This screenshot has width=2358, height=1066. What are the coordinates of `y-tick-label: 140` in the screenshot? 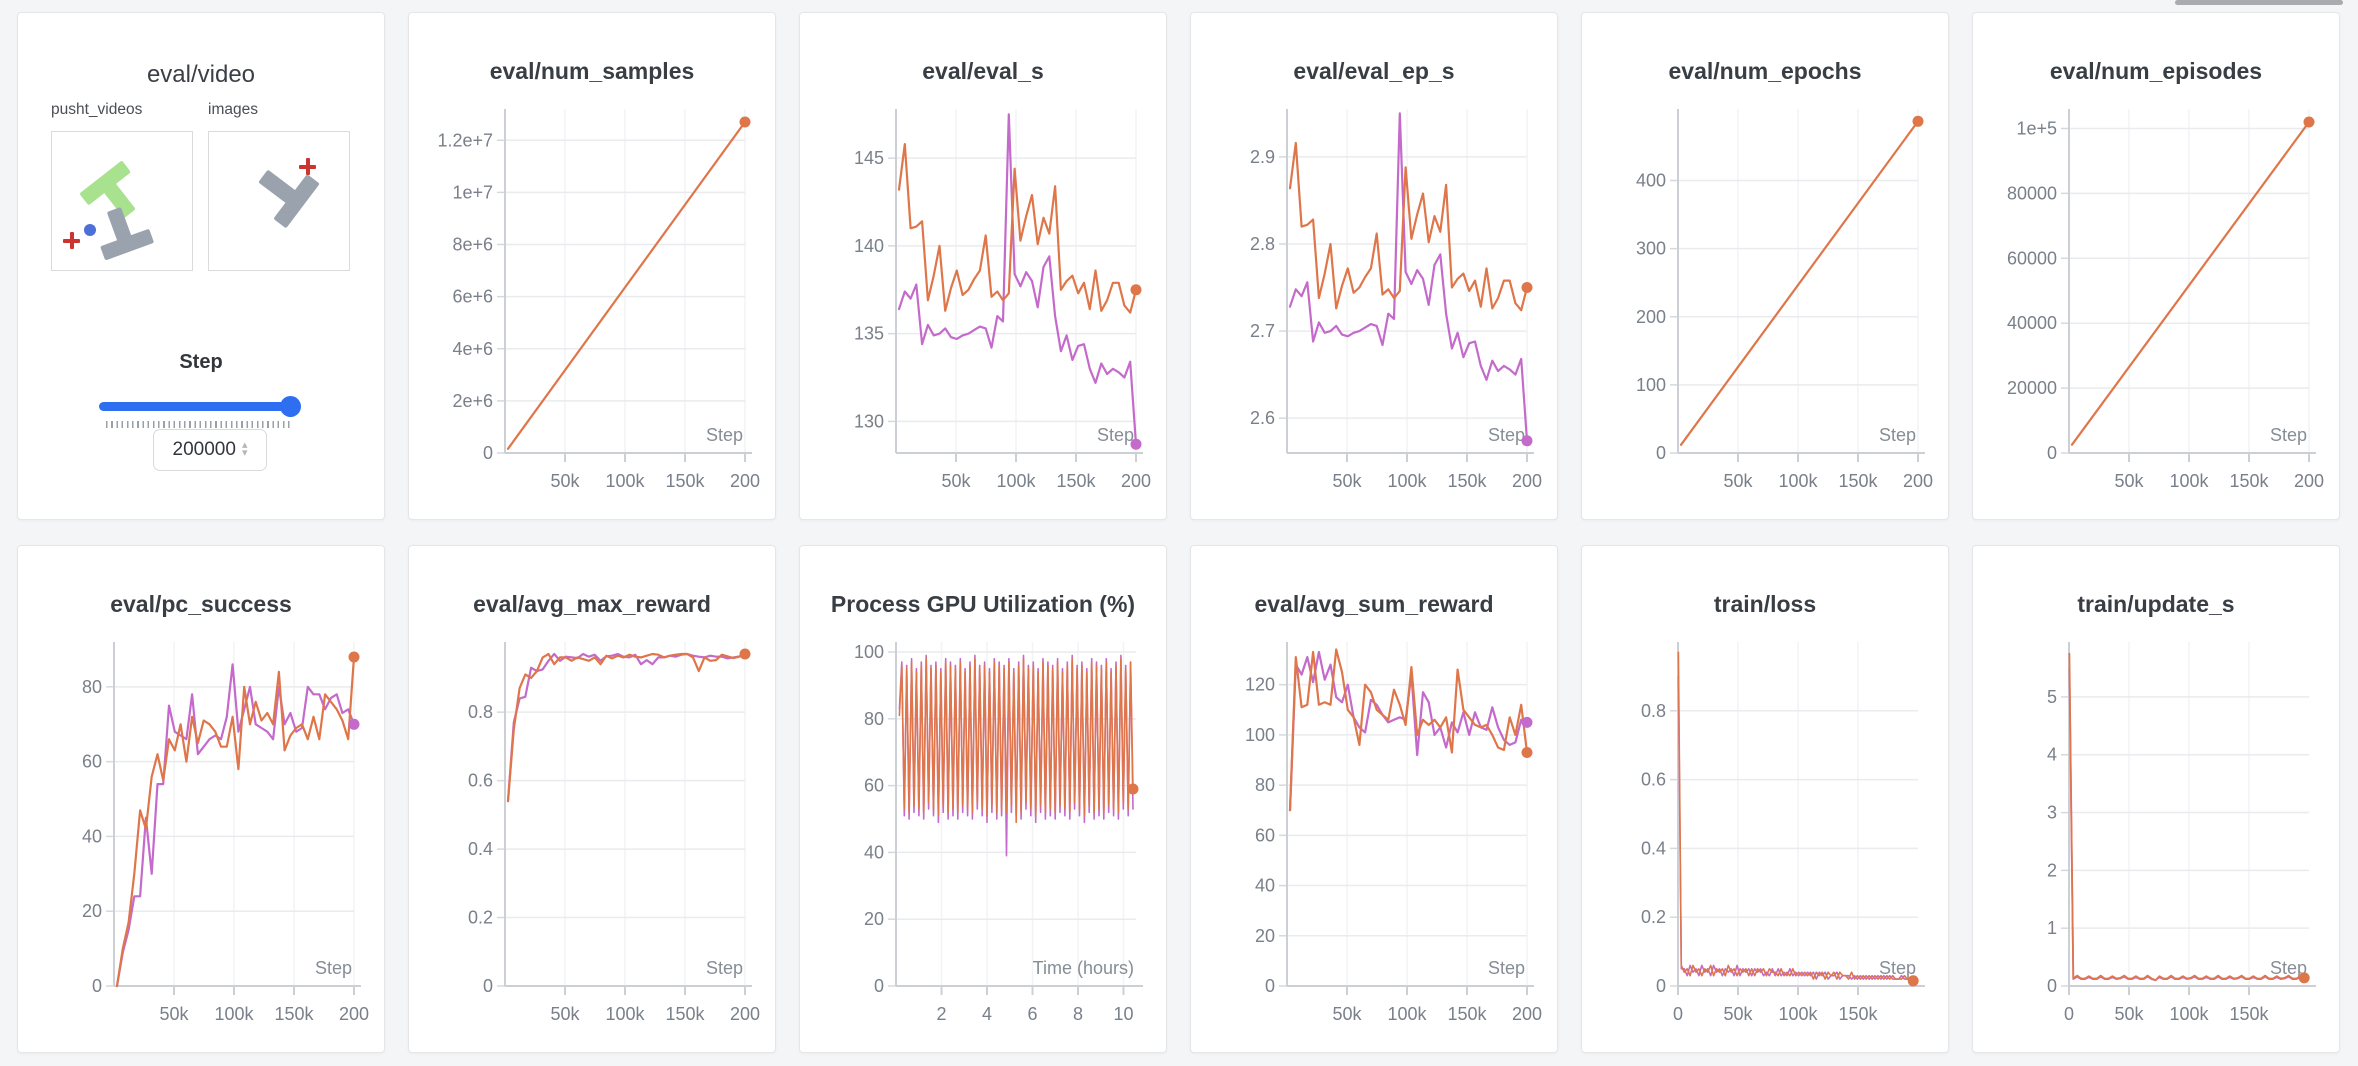 It's located at (869, 246).